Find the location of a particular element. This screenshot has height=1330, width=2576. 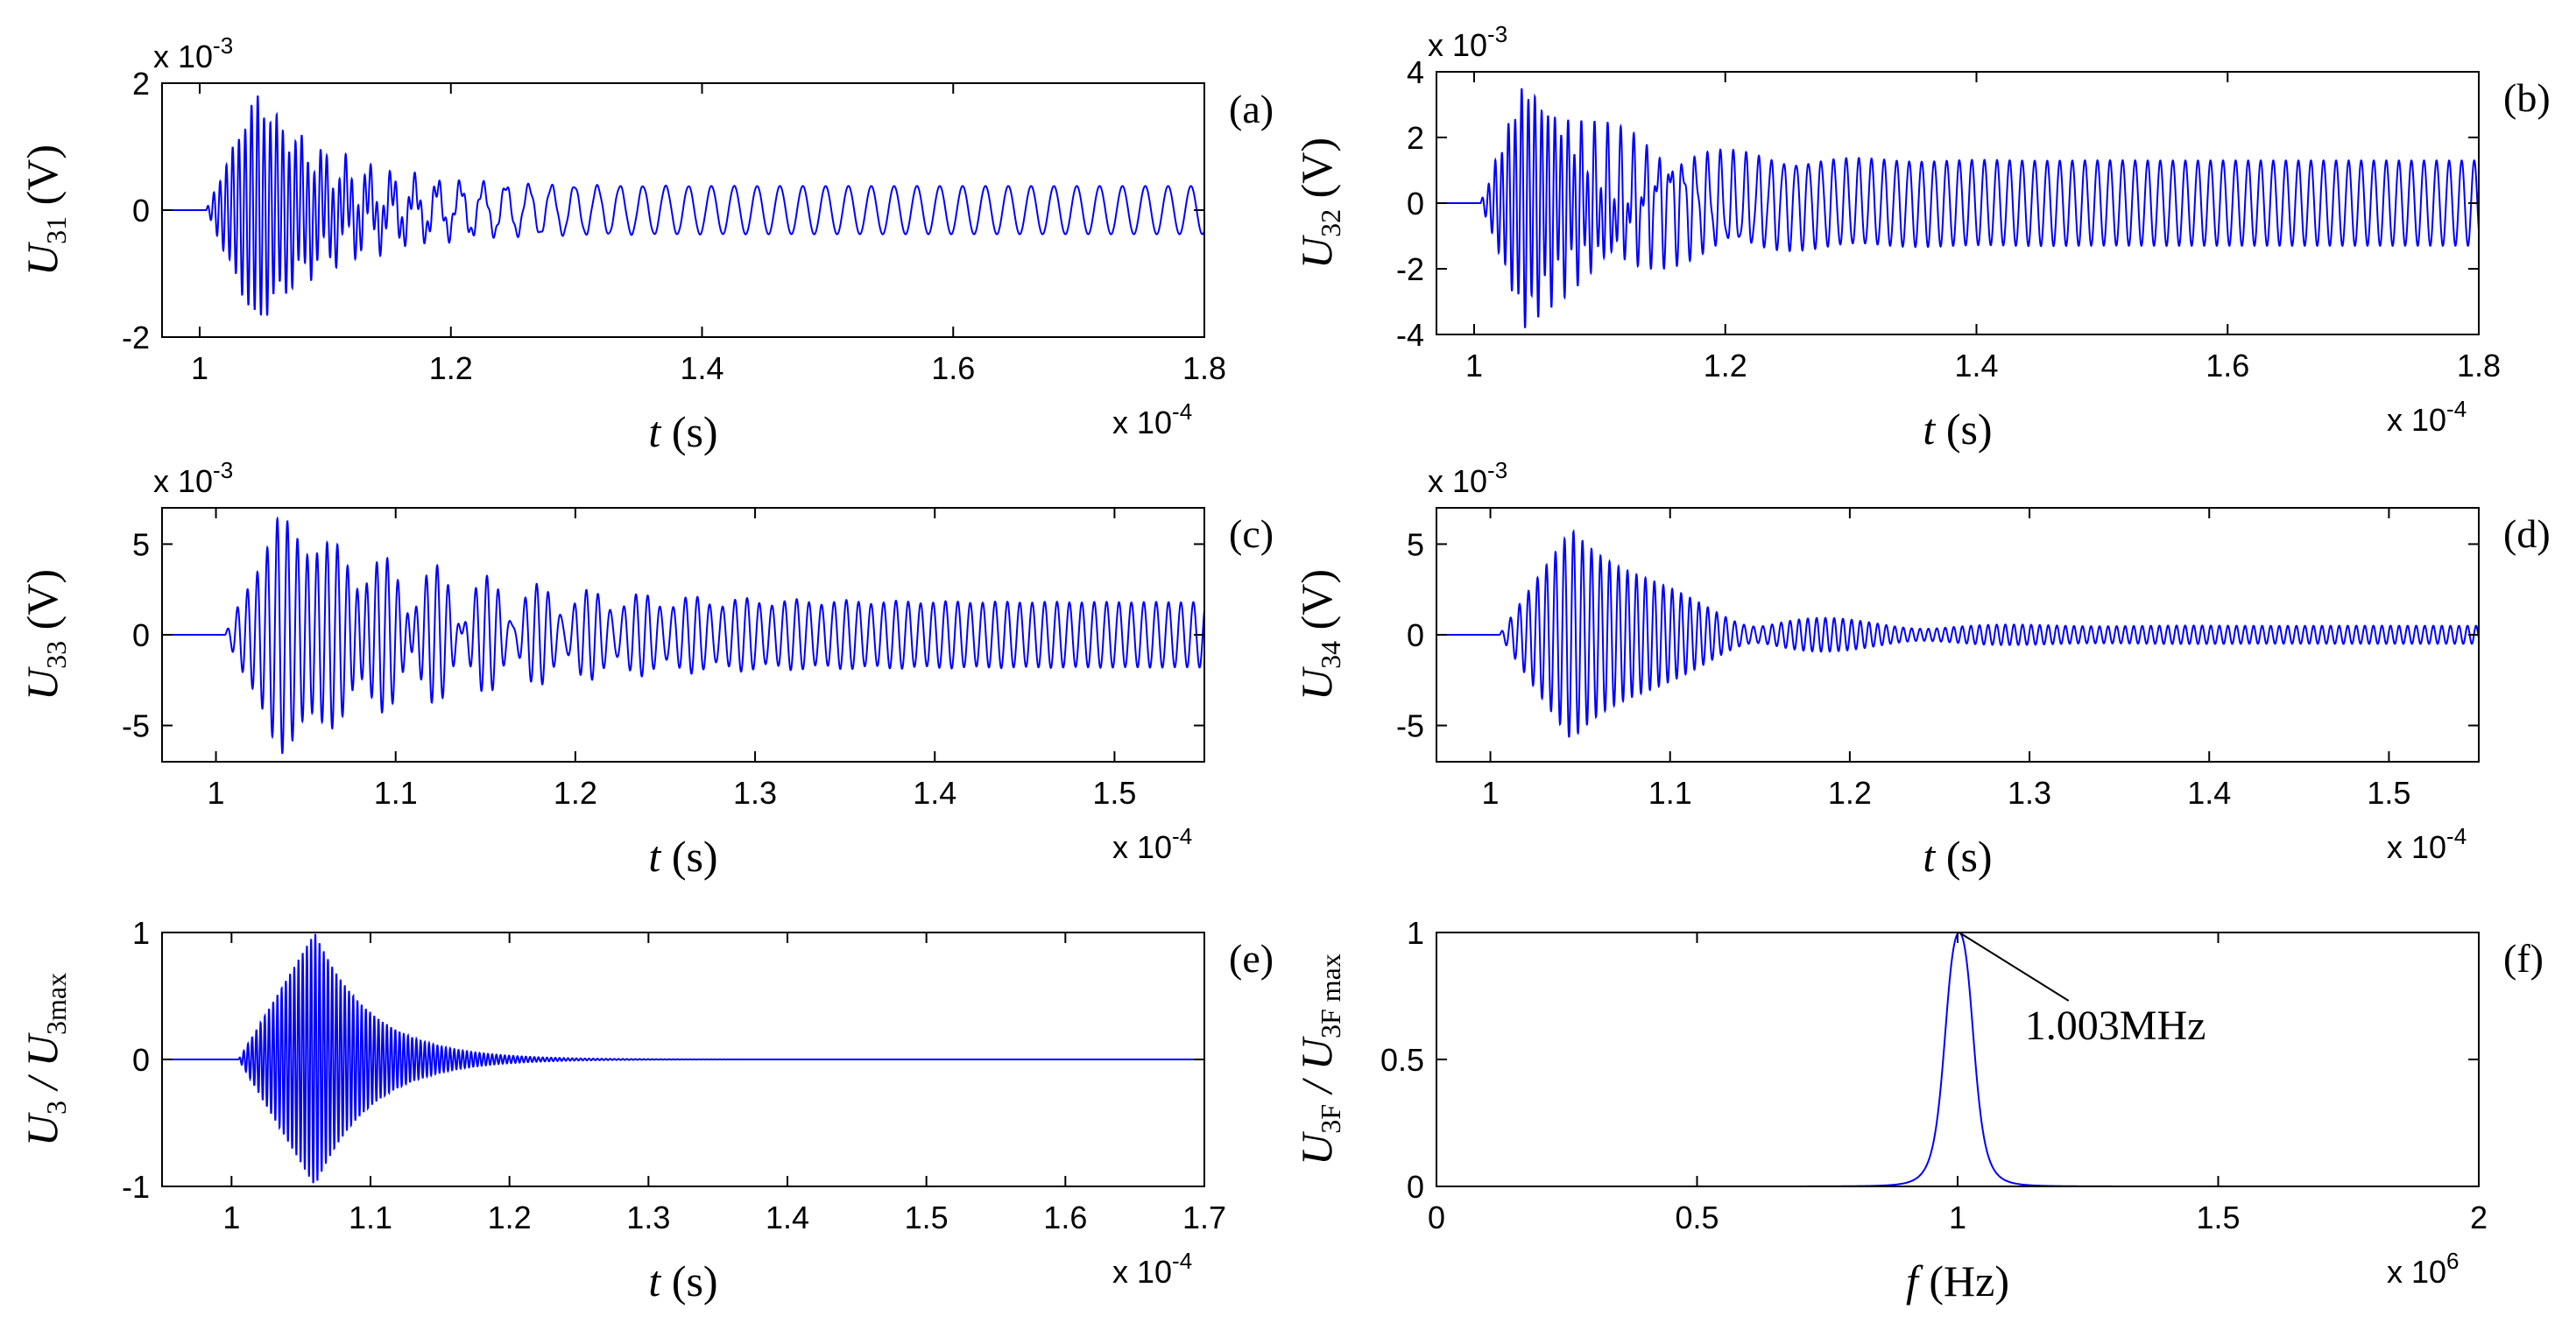

series-line-a is located at coordinates (683, 205).